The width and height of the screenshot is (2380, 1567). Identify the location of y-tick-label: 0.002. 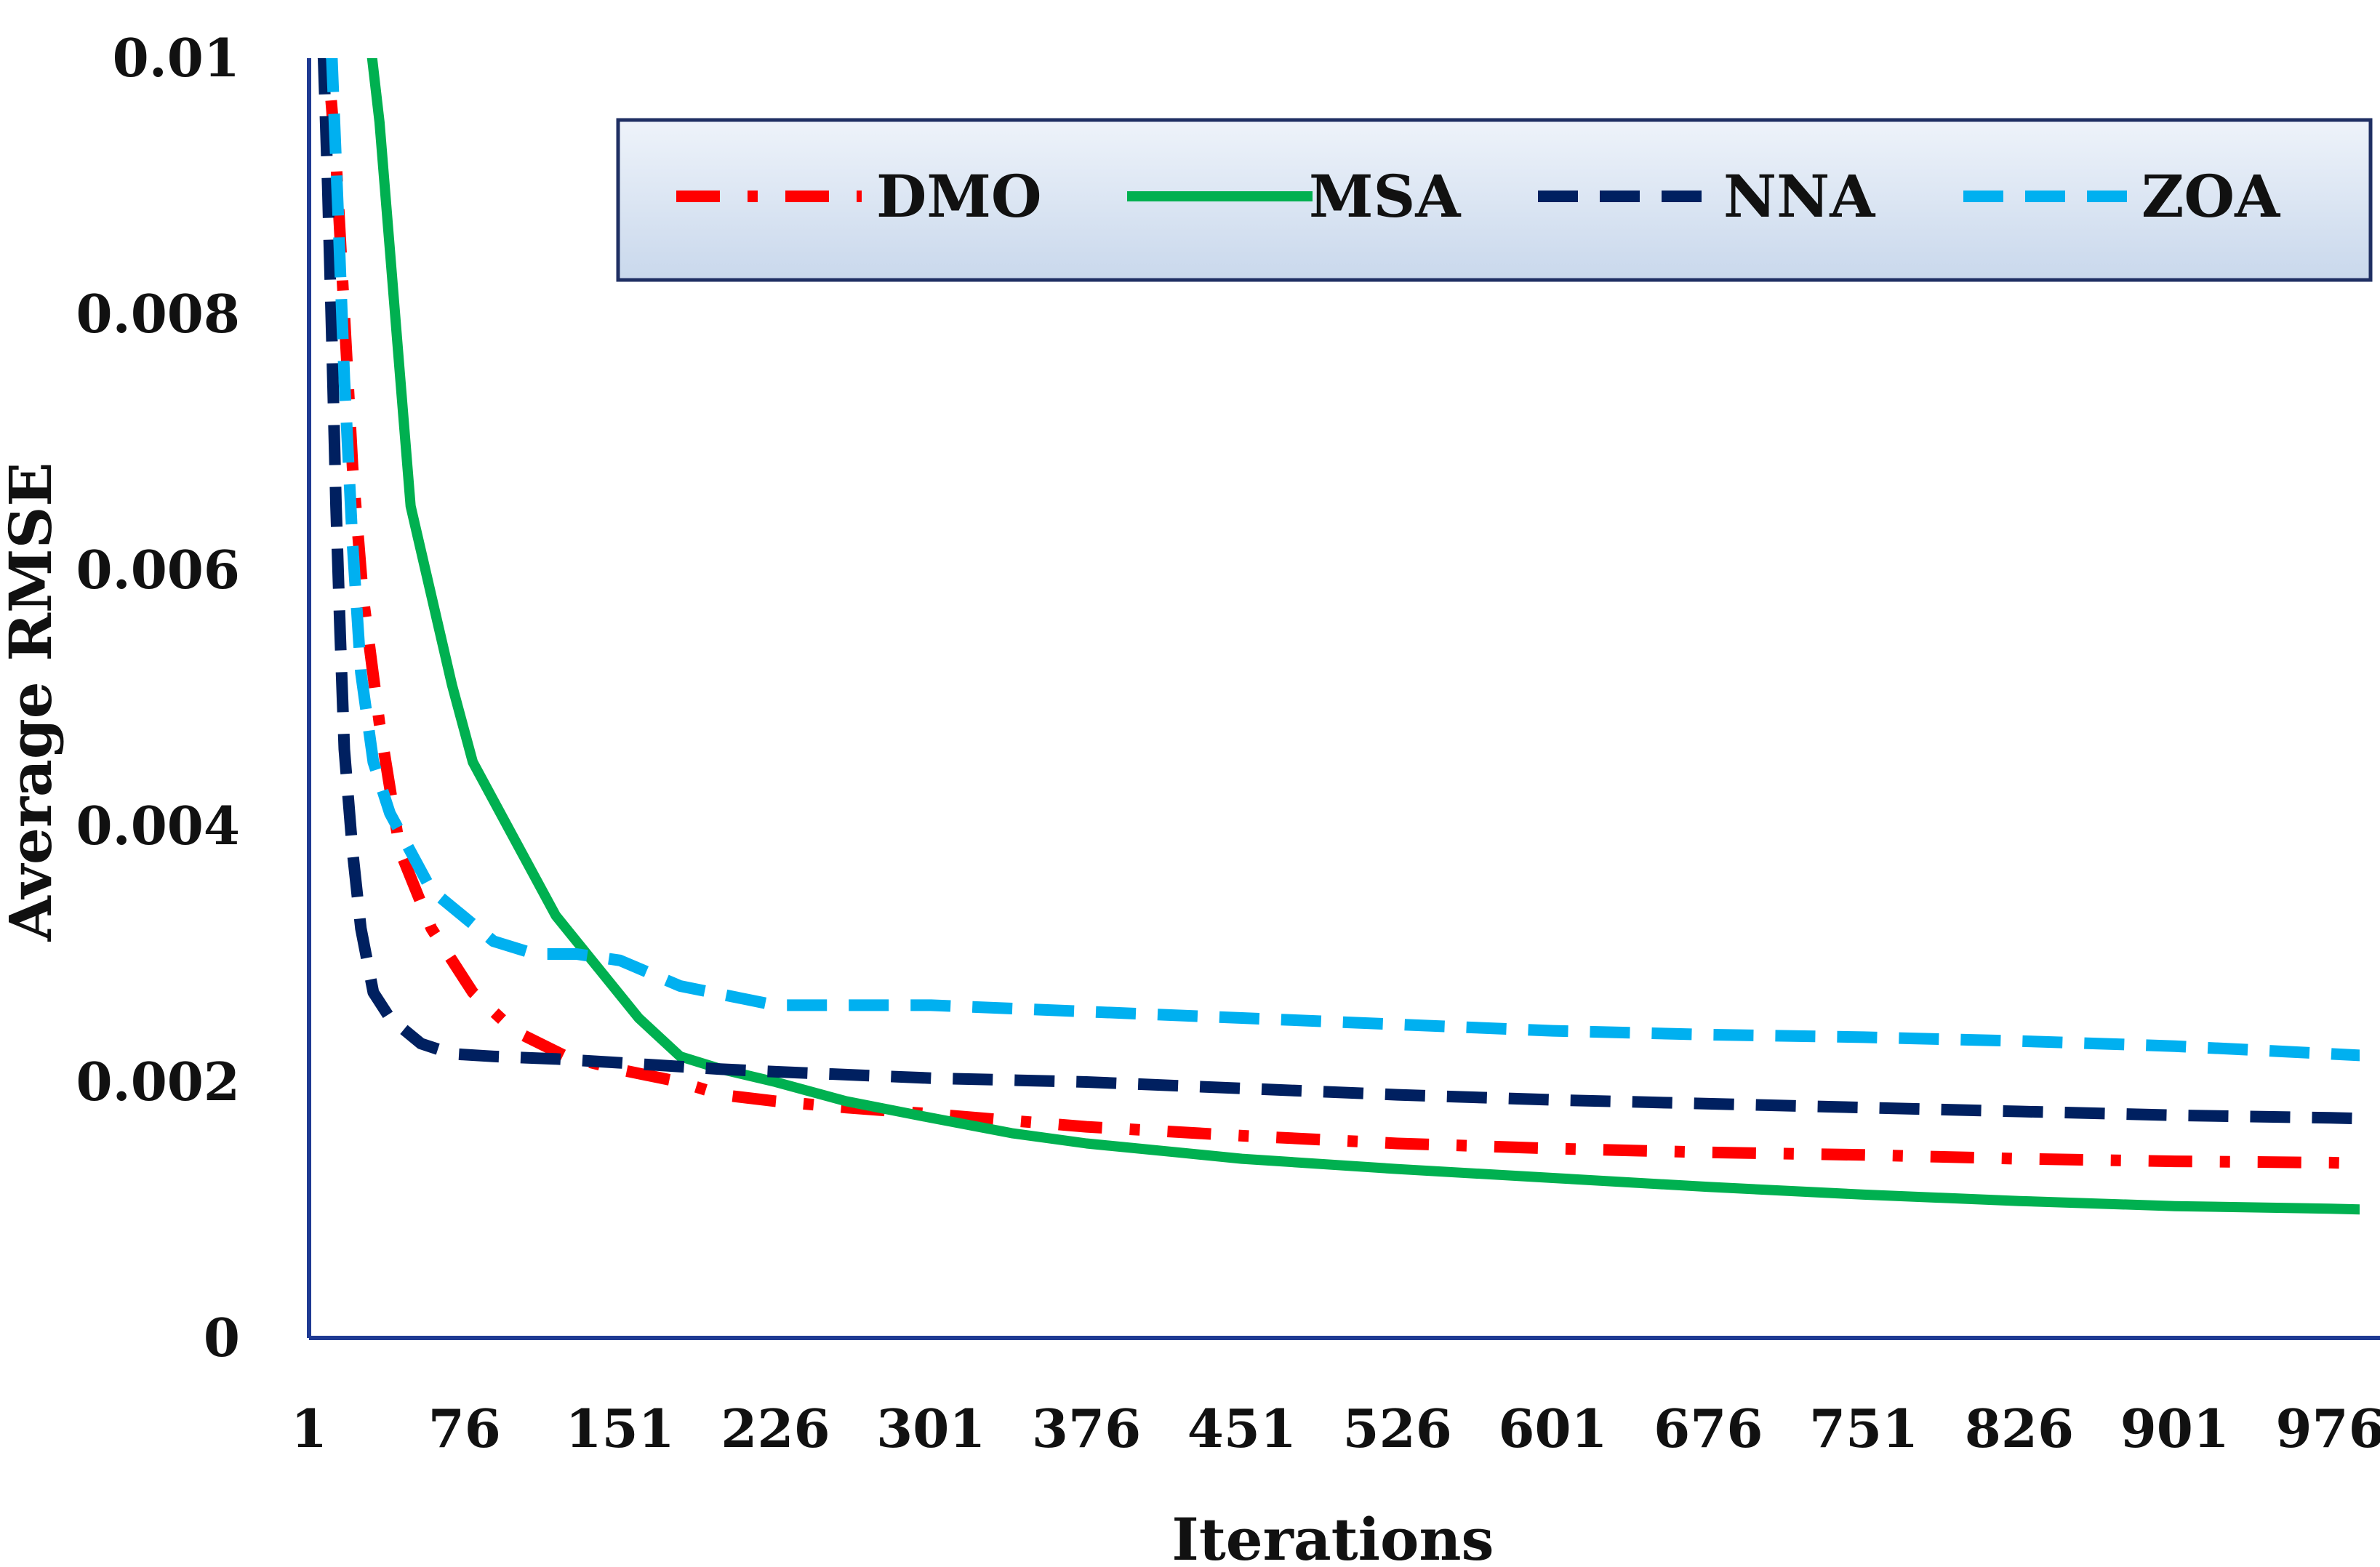
(158, 1082).